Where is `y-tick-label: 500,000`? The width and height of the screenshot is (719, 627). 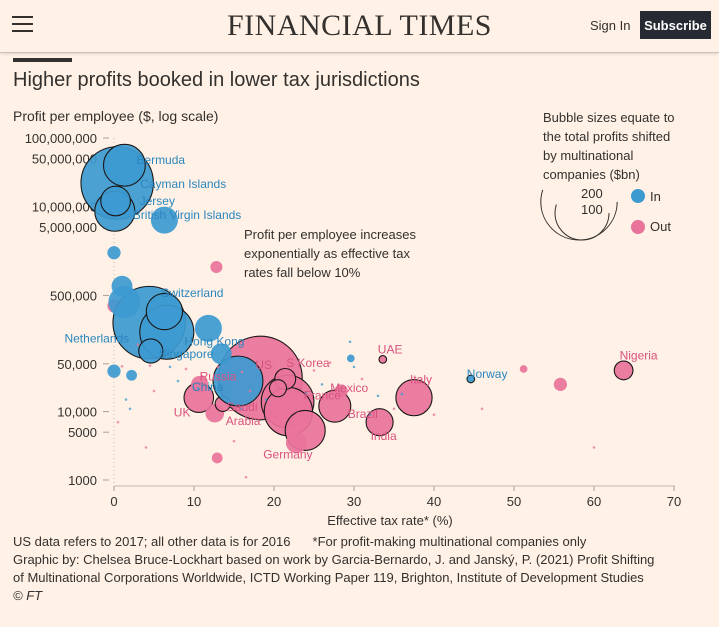 y-tick-label: 500,000 is located at coordinates (73, 295).